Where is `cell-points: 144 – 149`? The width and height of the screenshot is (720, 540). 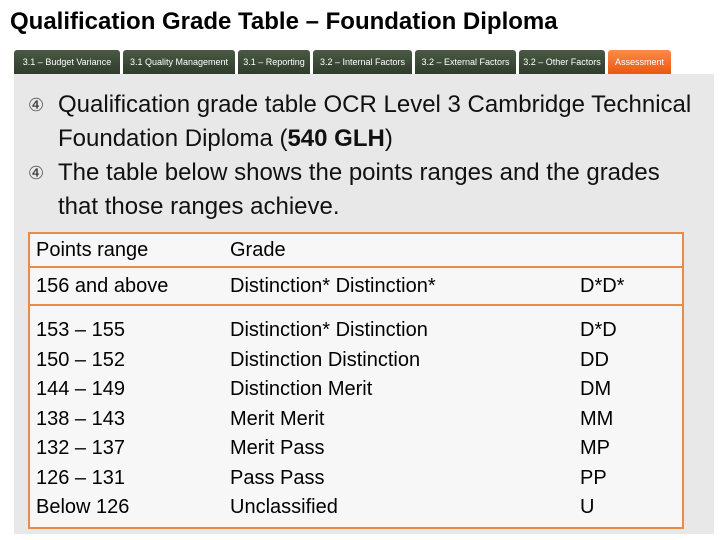
cell-points: 144 – 149 is located at coordinates (80, 389).